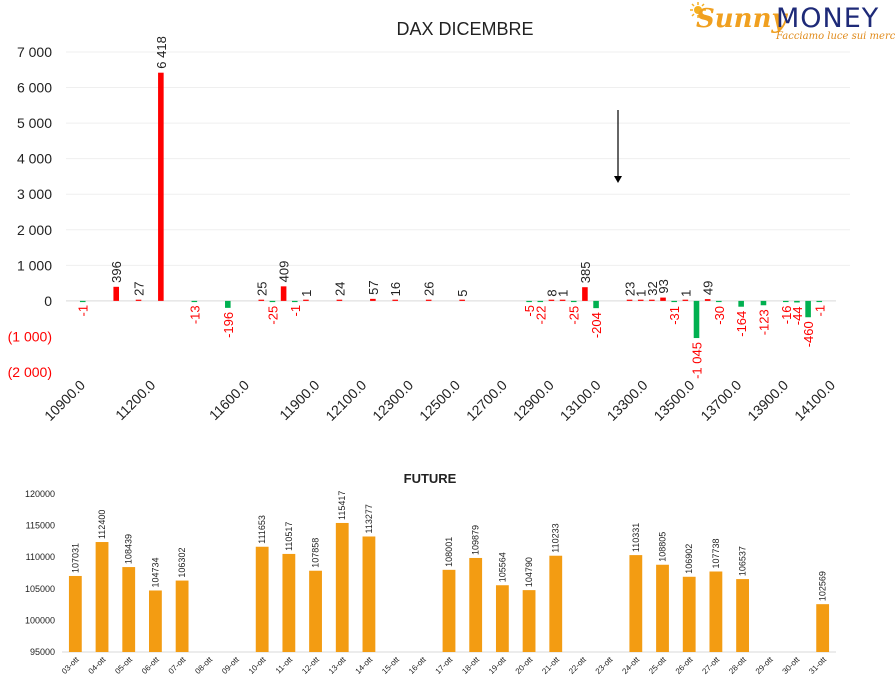  I want to click on data-label: -123, so click(763, 322).